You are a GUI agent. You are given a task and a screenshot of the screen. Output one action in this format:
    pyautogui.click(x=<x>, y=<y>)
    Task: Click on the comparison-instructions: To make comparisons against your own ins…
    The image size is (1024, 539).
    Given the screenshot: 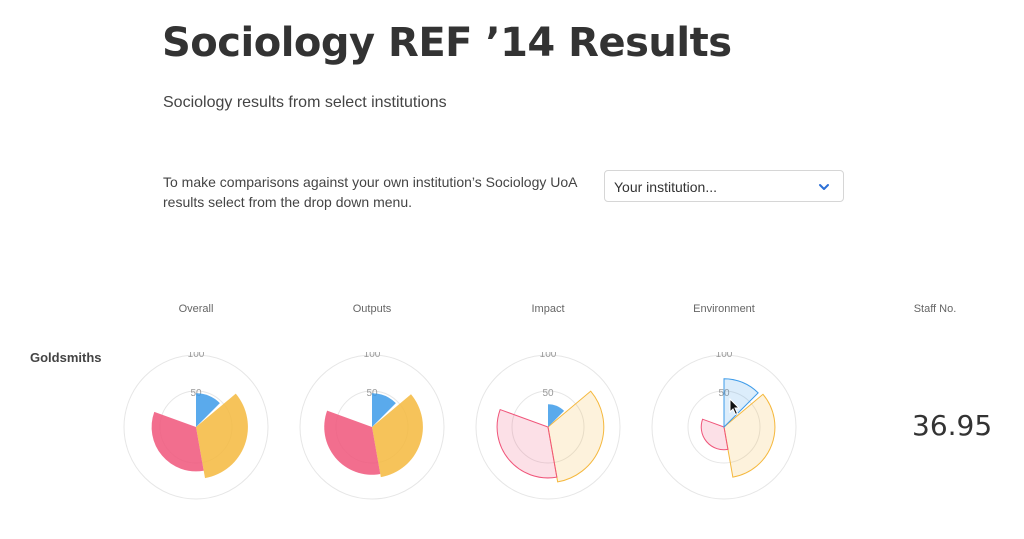 What is the action you would take?
    pyautogui.click(x=370, y=192)
    